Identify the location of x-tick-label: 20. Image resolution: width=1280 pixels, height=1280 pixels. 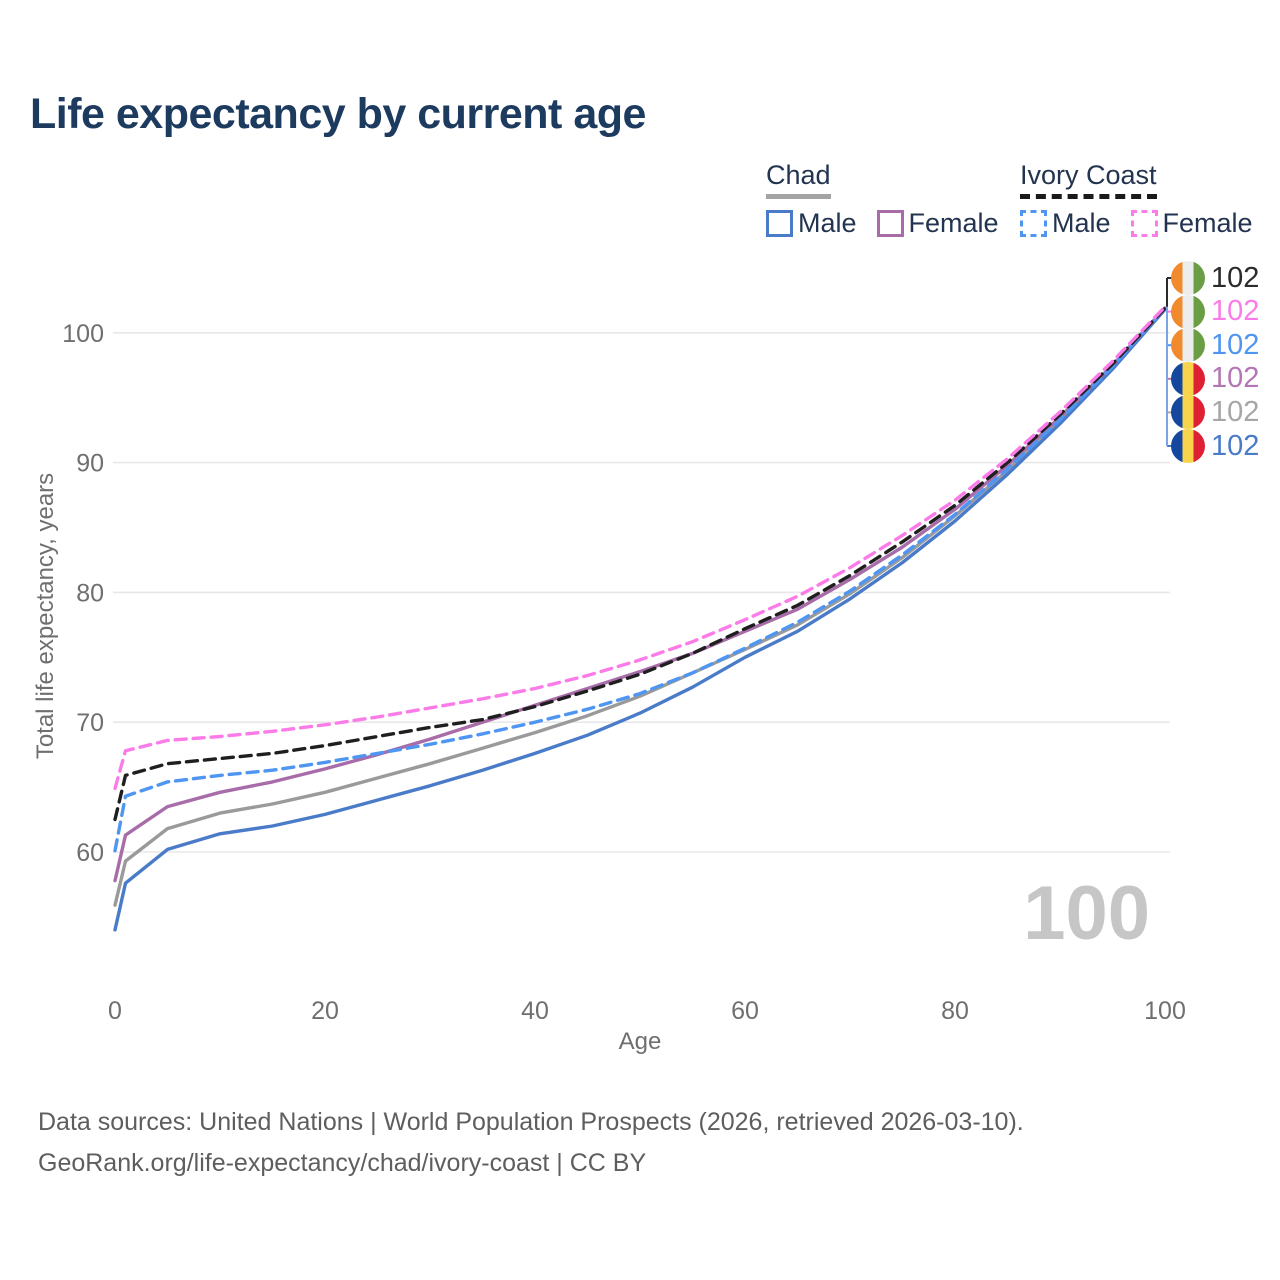
(325, 1011).